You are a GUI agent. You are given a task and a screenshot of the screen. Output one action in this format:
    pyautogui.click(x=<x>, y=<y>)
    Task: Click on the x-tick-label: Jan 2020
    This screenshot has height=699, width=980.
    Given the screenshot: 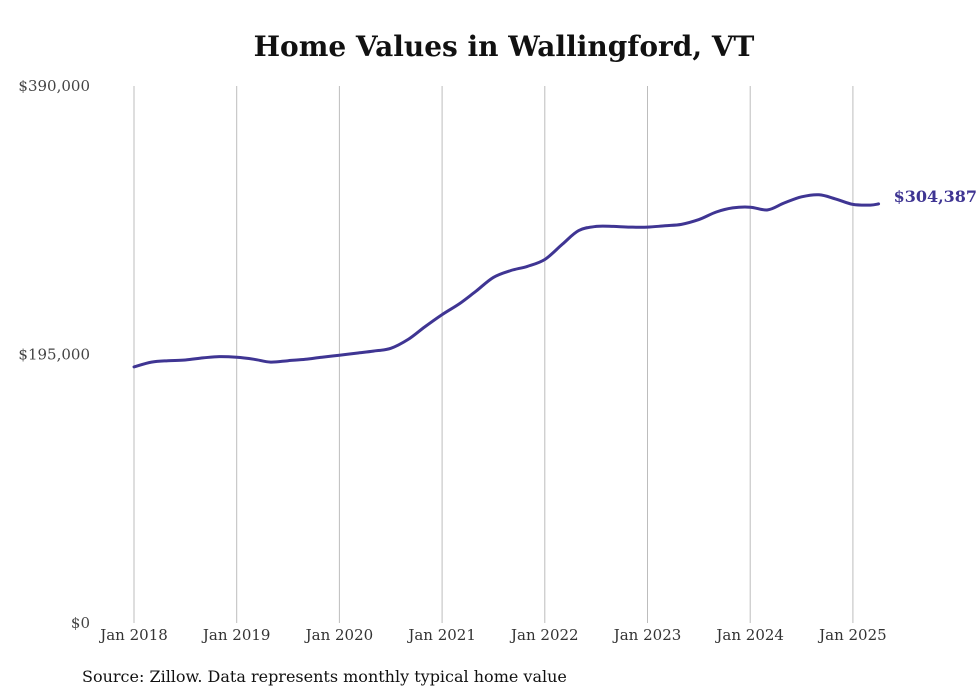 What is the action you would take?
    pyautogui.click(x=339, y=635)
    